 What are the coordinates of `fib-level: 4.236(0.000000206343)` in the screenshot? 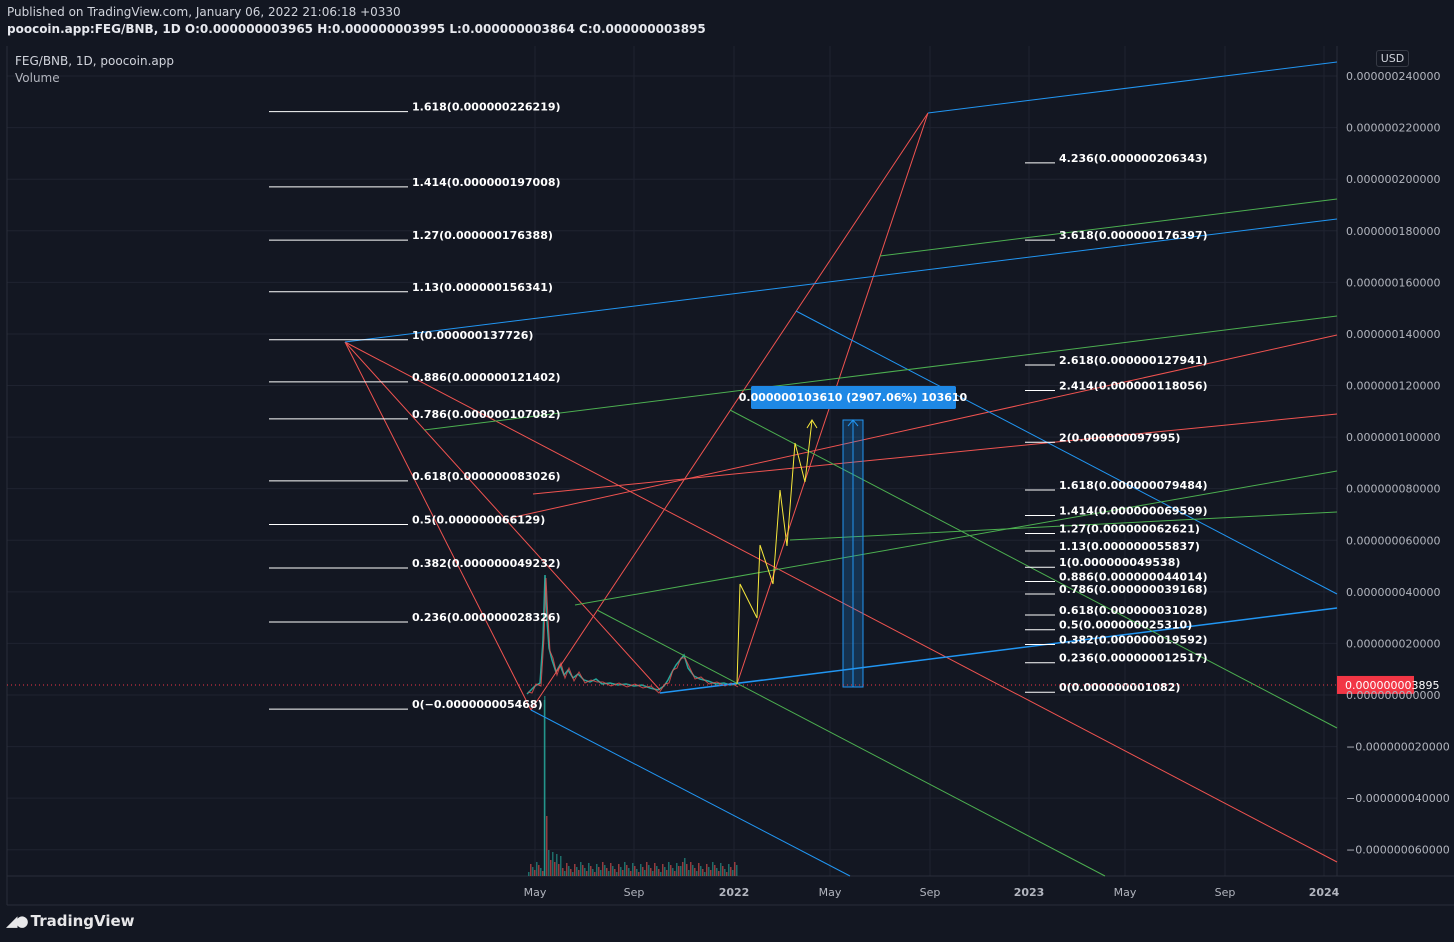 It's located at (1116, 158).